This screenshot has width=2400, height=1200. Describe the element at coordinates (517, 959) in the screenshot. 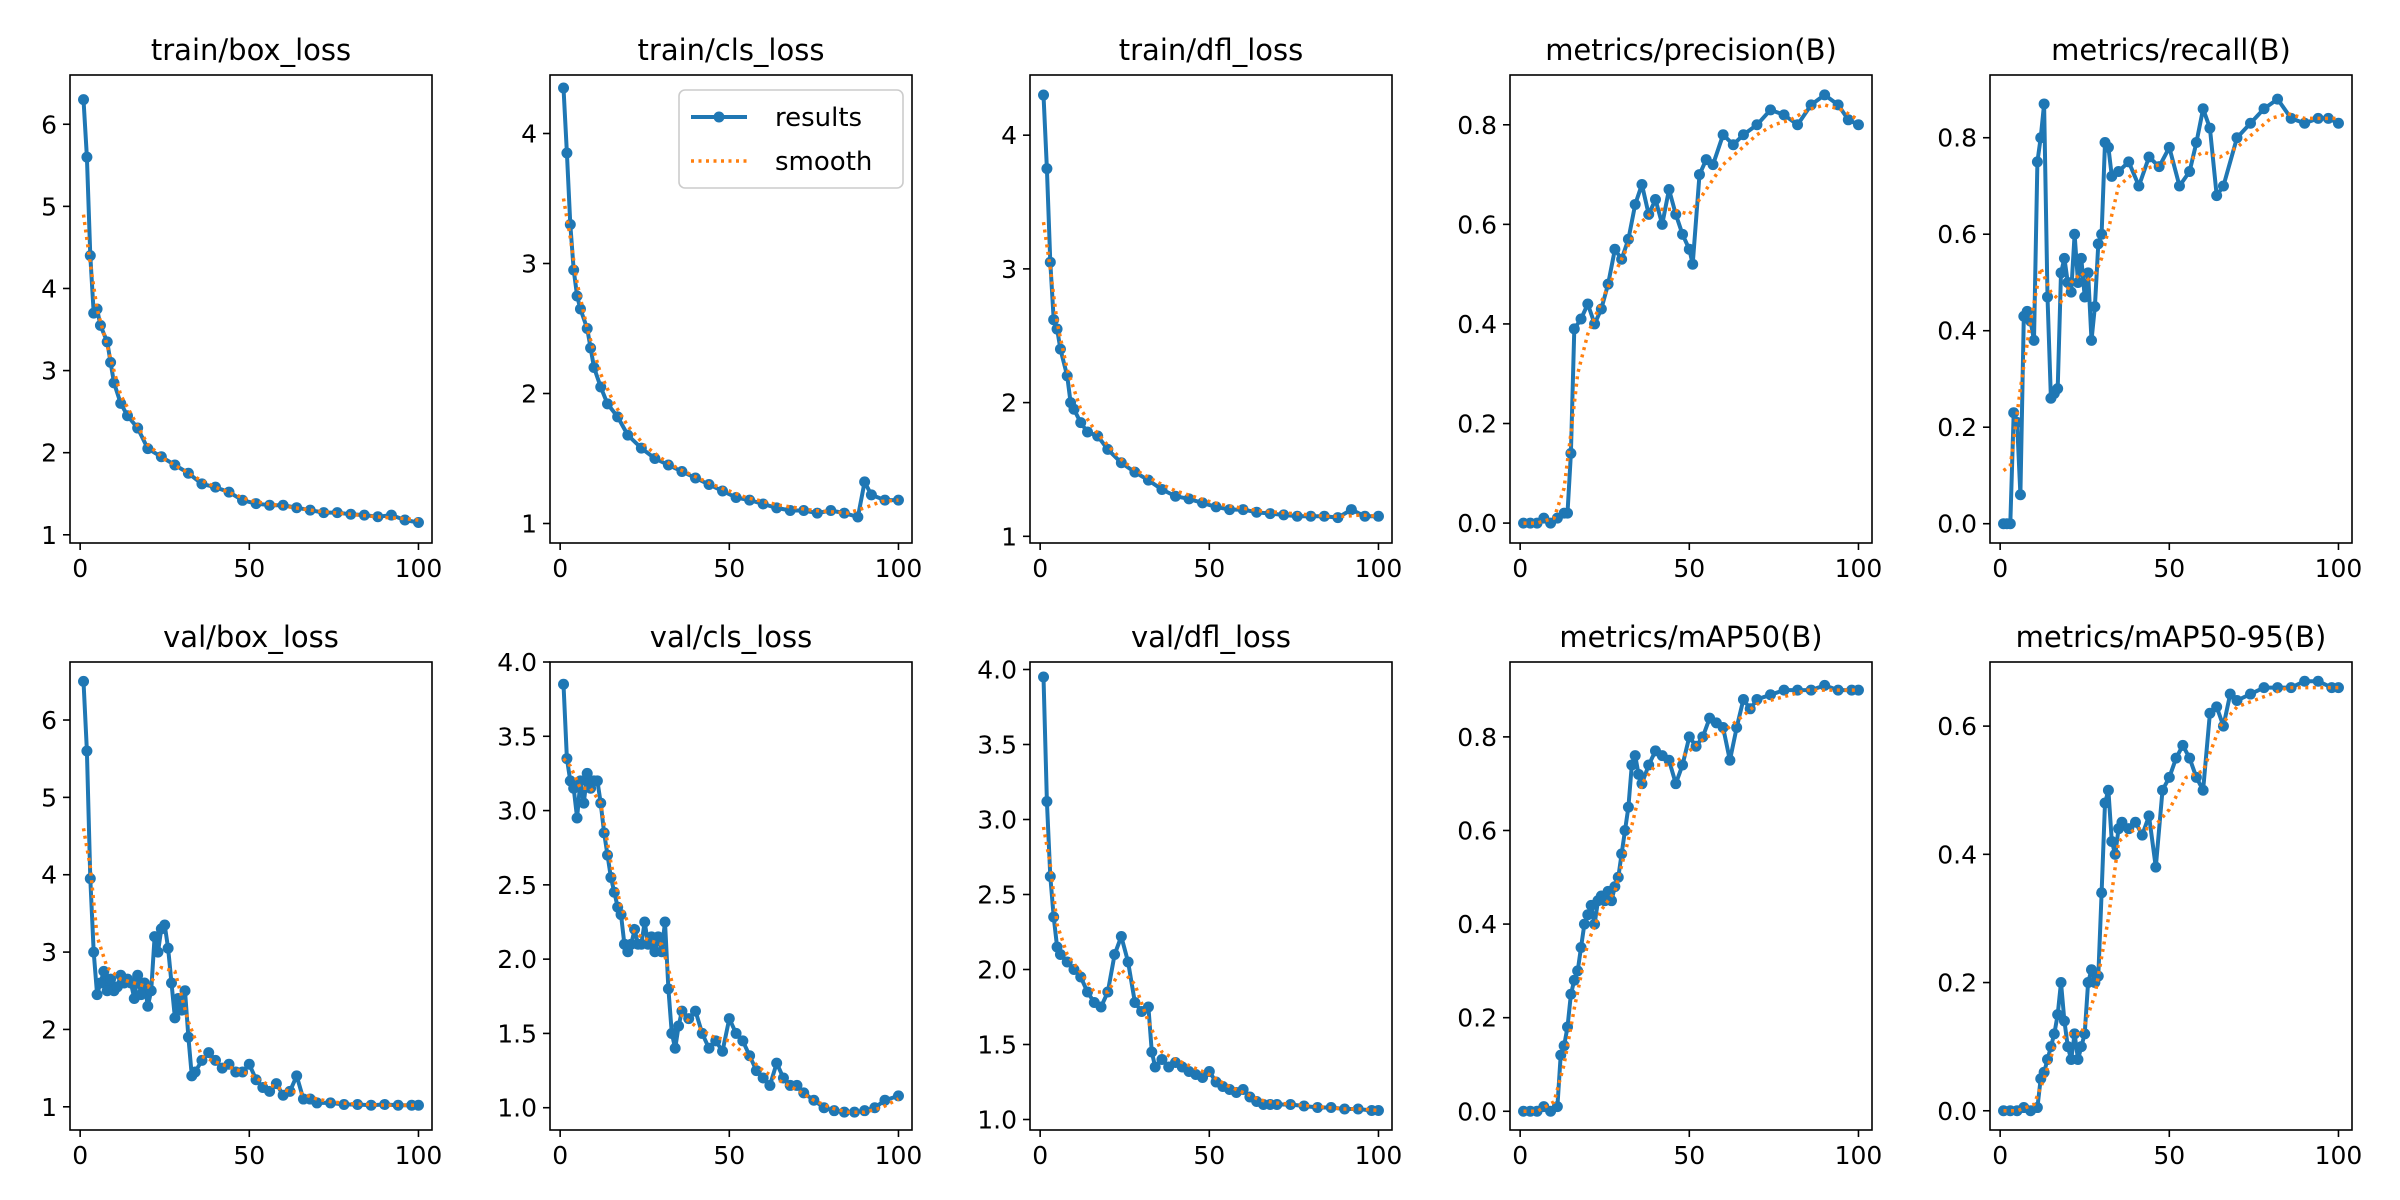

I see `y-tick-label: 2.0` at that location.